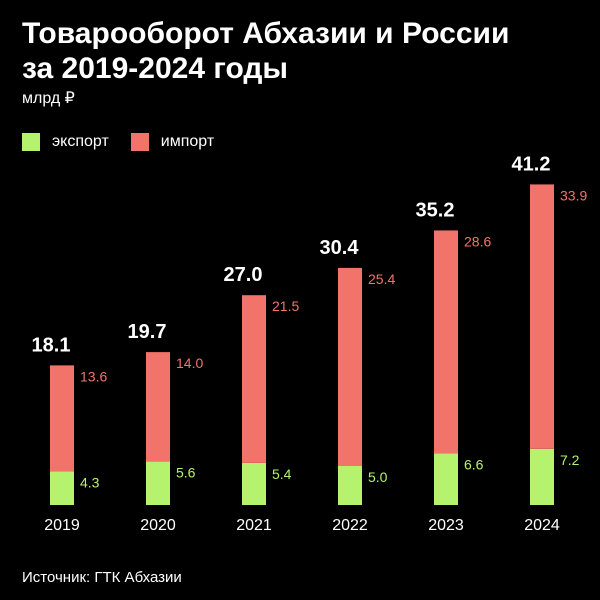  What do you see at coordinates (378, 477) in the screenshot?
I see `data-label-export-2022: 5.0` at bounding box center [378, 477].